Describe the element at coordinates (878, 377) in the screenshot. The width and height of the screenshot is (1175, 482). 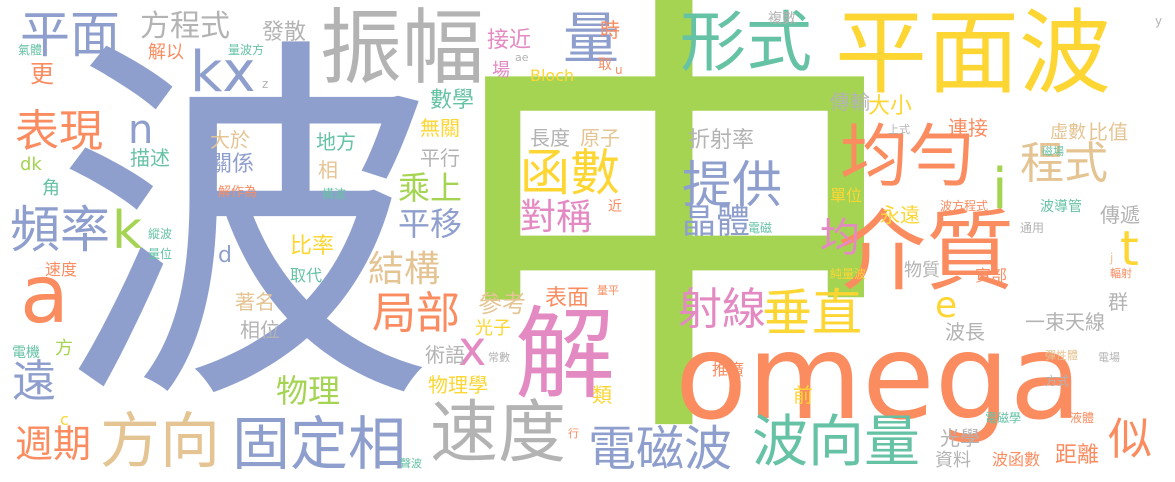
I see `word-omega: omega` at that location.